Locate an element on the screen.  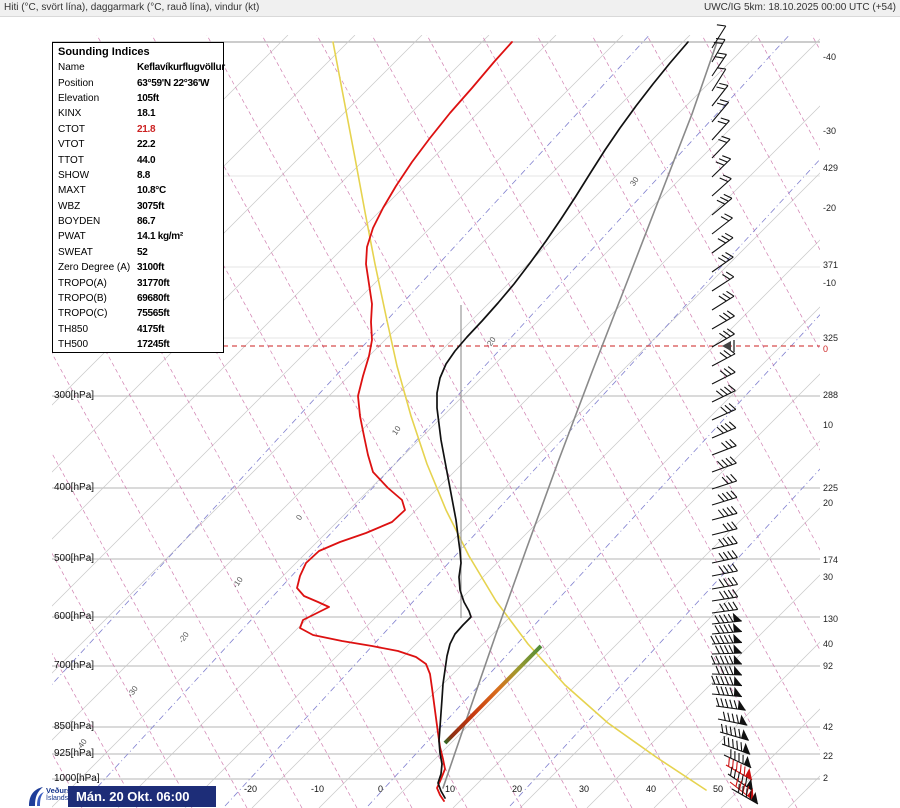
valid-time-label: Mán. 20 Okt. 06:00 is located at coordinates (142, 796).